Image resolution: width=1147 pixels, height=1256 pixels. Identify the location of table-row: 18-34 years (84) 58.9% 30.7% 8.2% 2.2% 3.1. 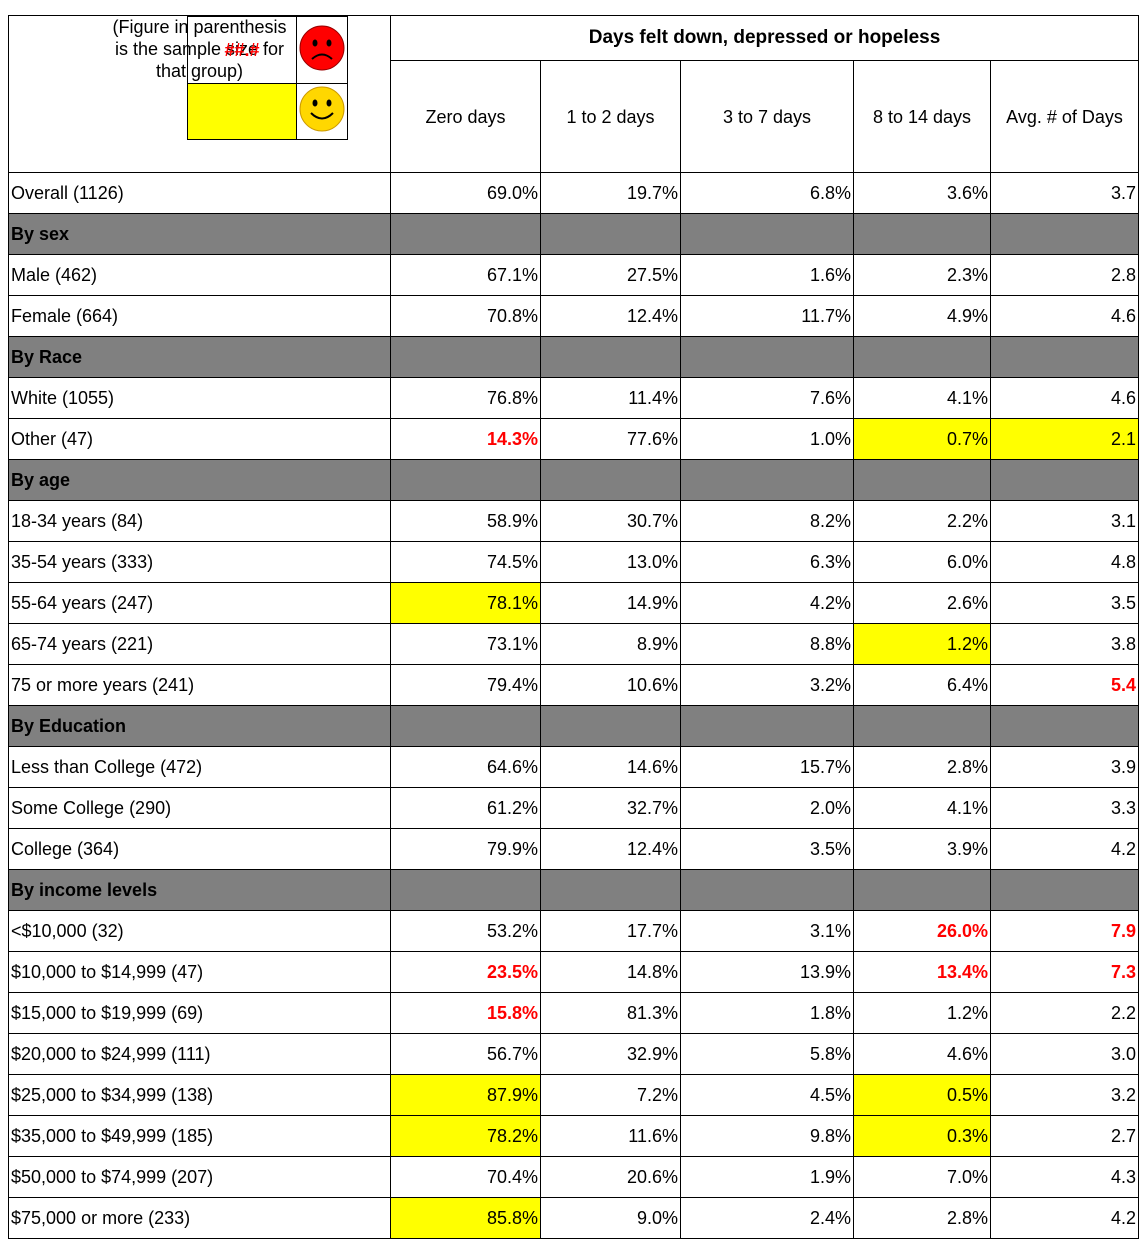
(574, 521).